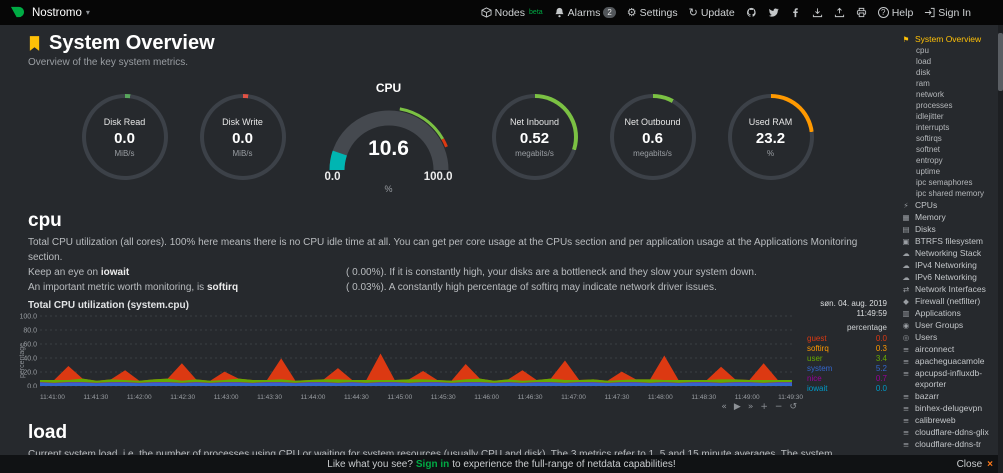 The width and height of the screenshot is (1003, 473). I want to click on facebook-icon, so click(795, 12).